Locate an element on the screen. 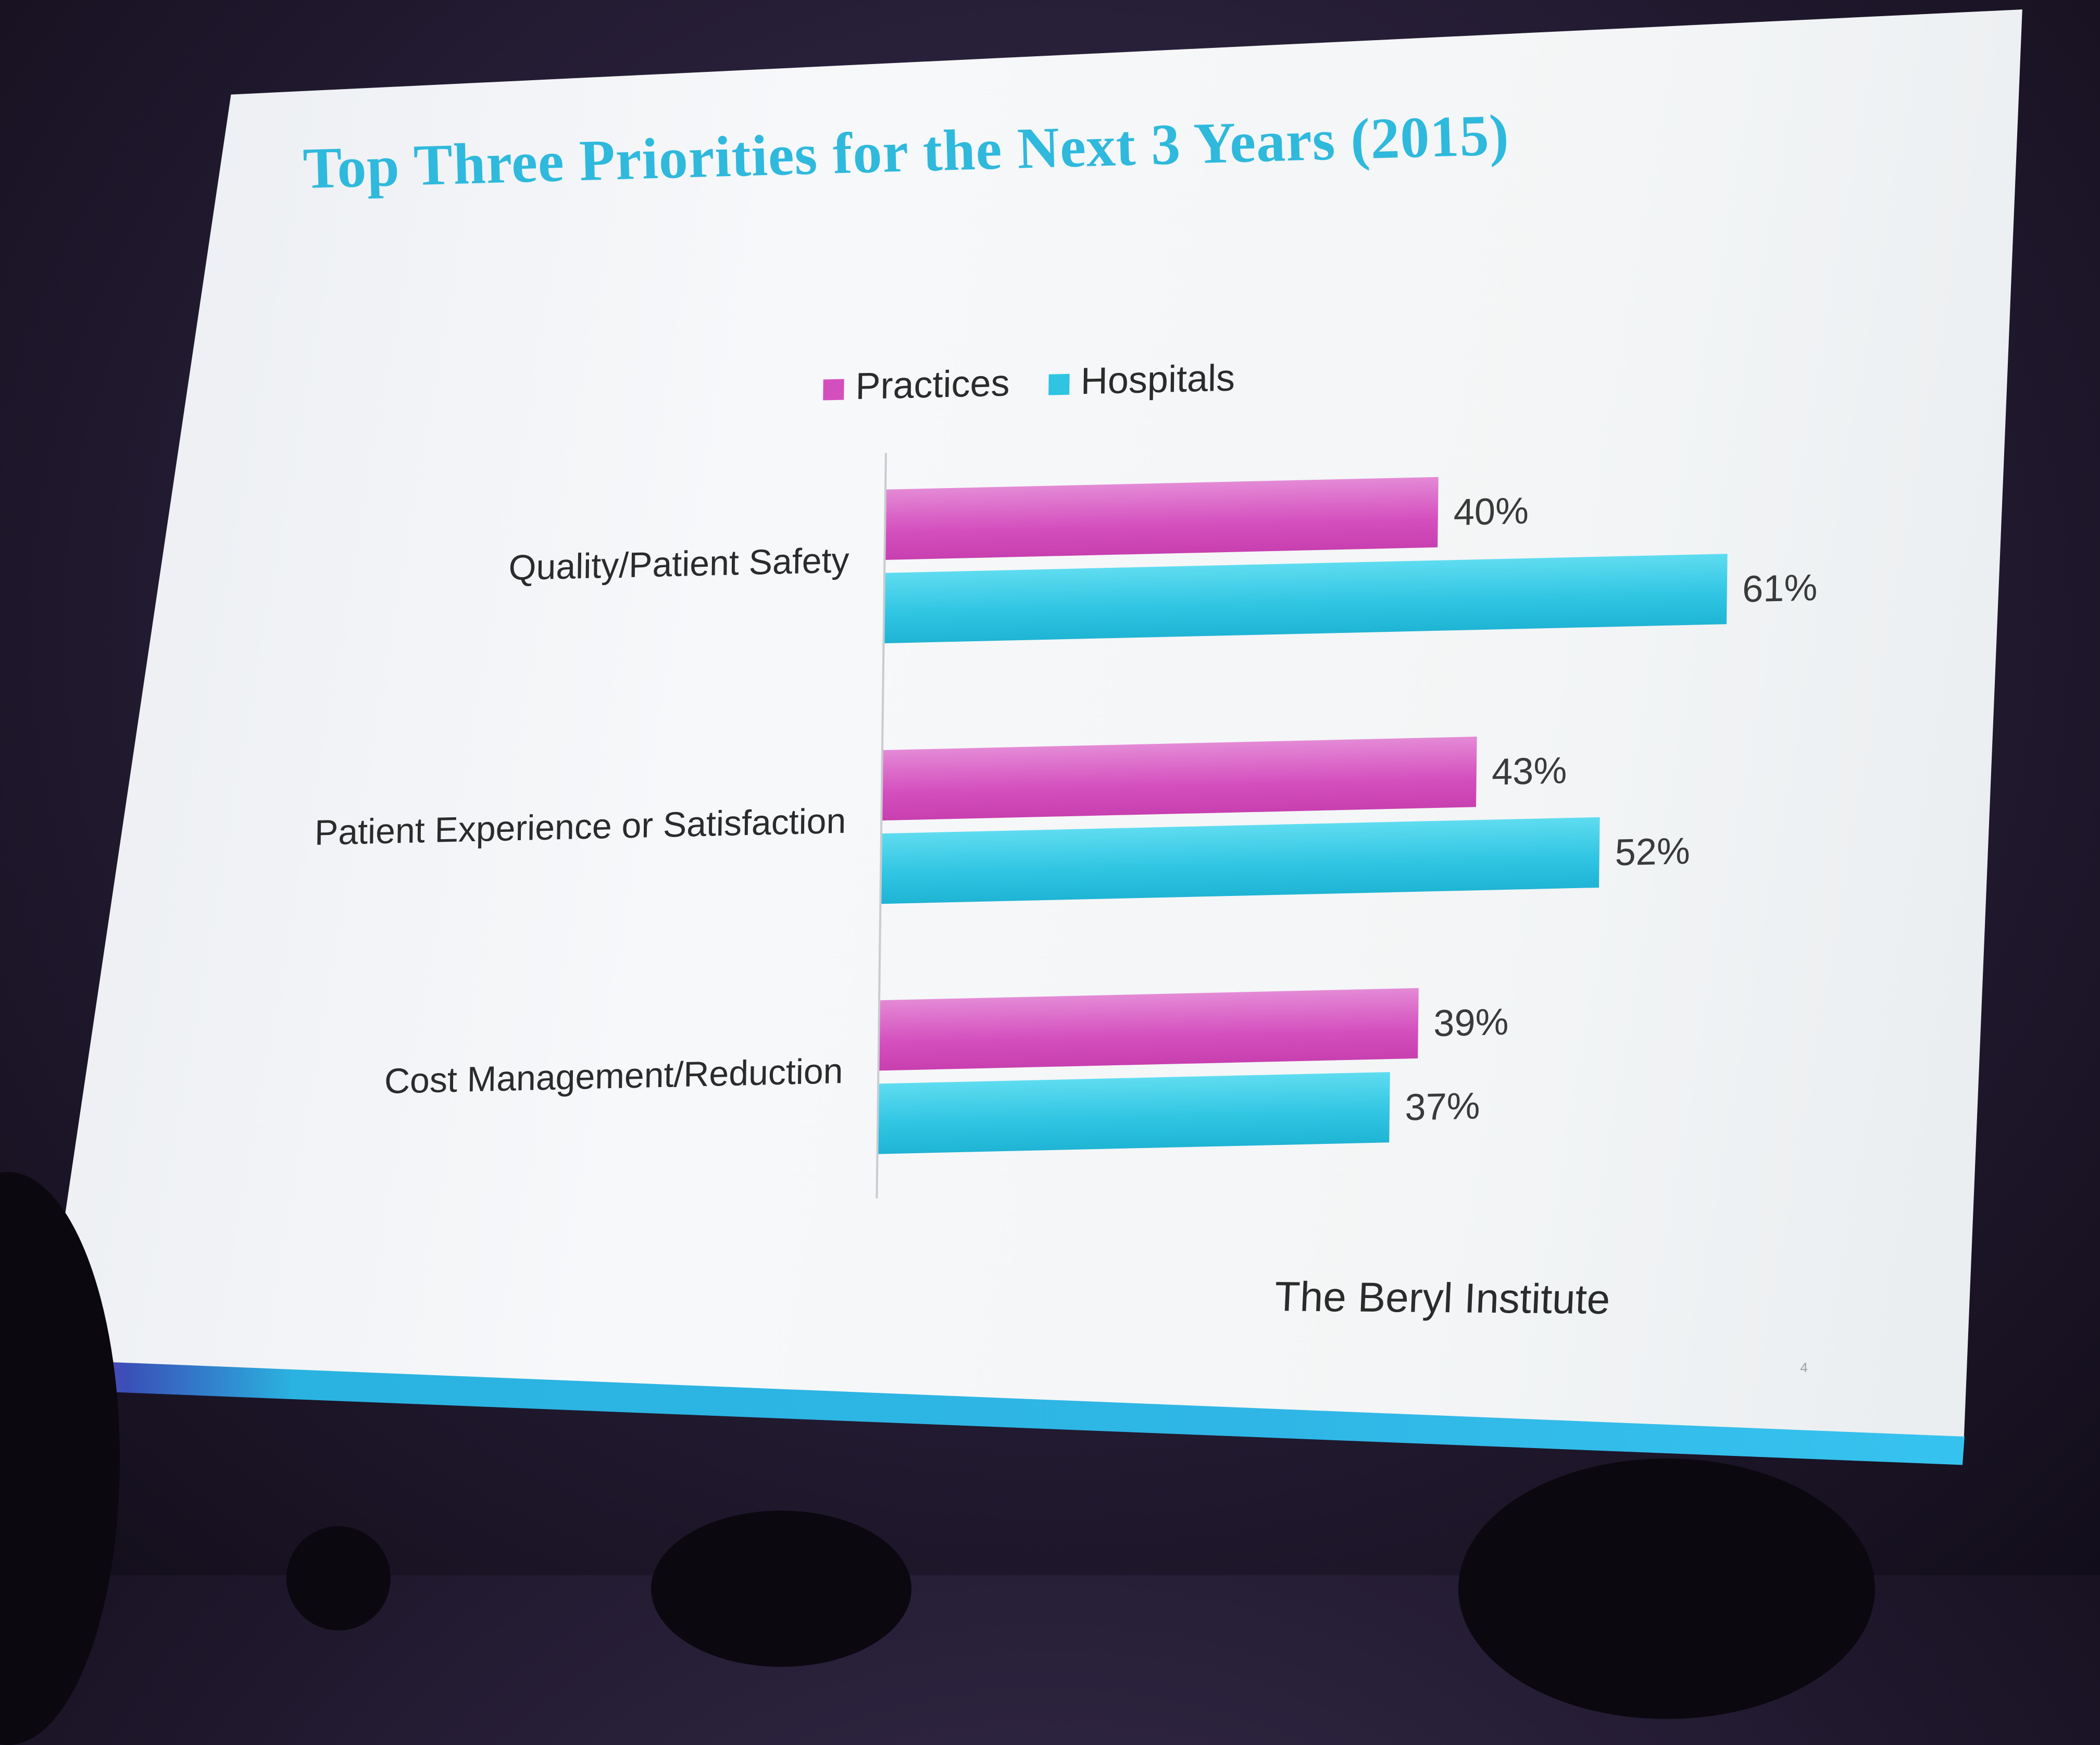 The image size is (2100, 1745). category-label: Cost Management/Reduction is located at coordinates (613, 1076).